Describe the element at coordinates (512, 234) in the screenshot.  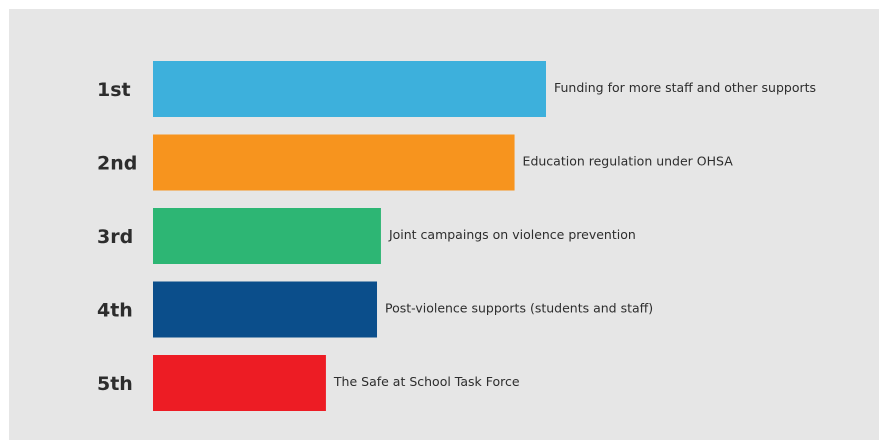
I see `bar-label-3: Joint campaings on violence prevention` at that location.